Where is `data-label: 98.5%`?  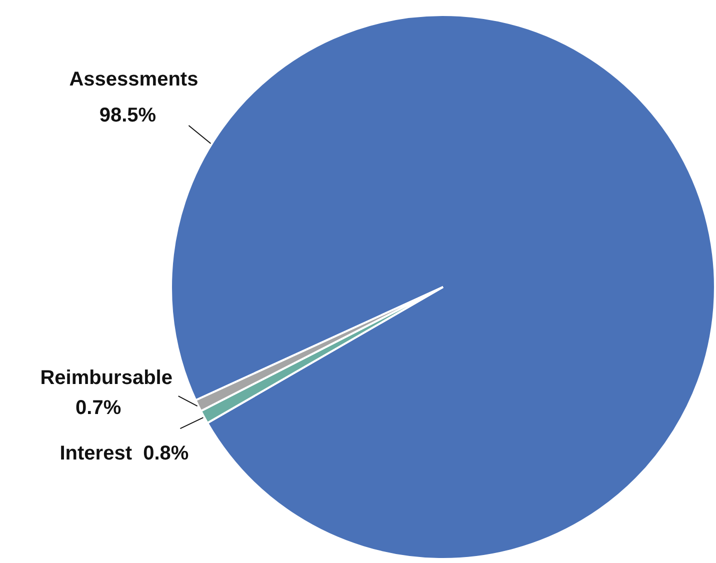 data-label: 98.5% is located at coordinates (127, 115).